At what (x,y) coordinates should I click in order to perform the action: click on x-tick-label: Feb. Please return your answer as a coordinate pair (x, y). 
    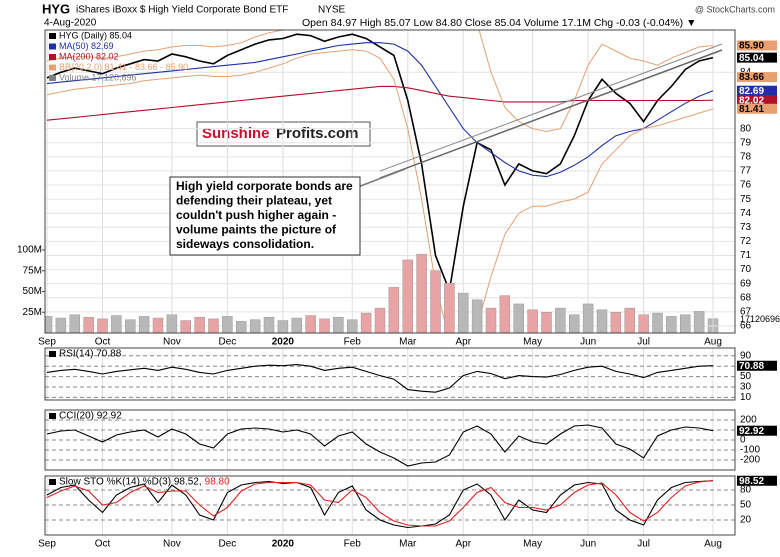
    Looking at the image, I should click on (353, 342).